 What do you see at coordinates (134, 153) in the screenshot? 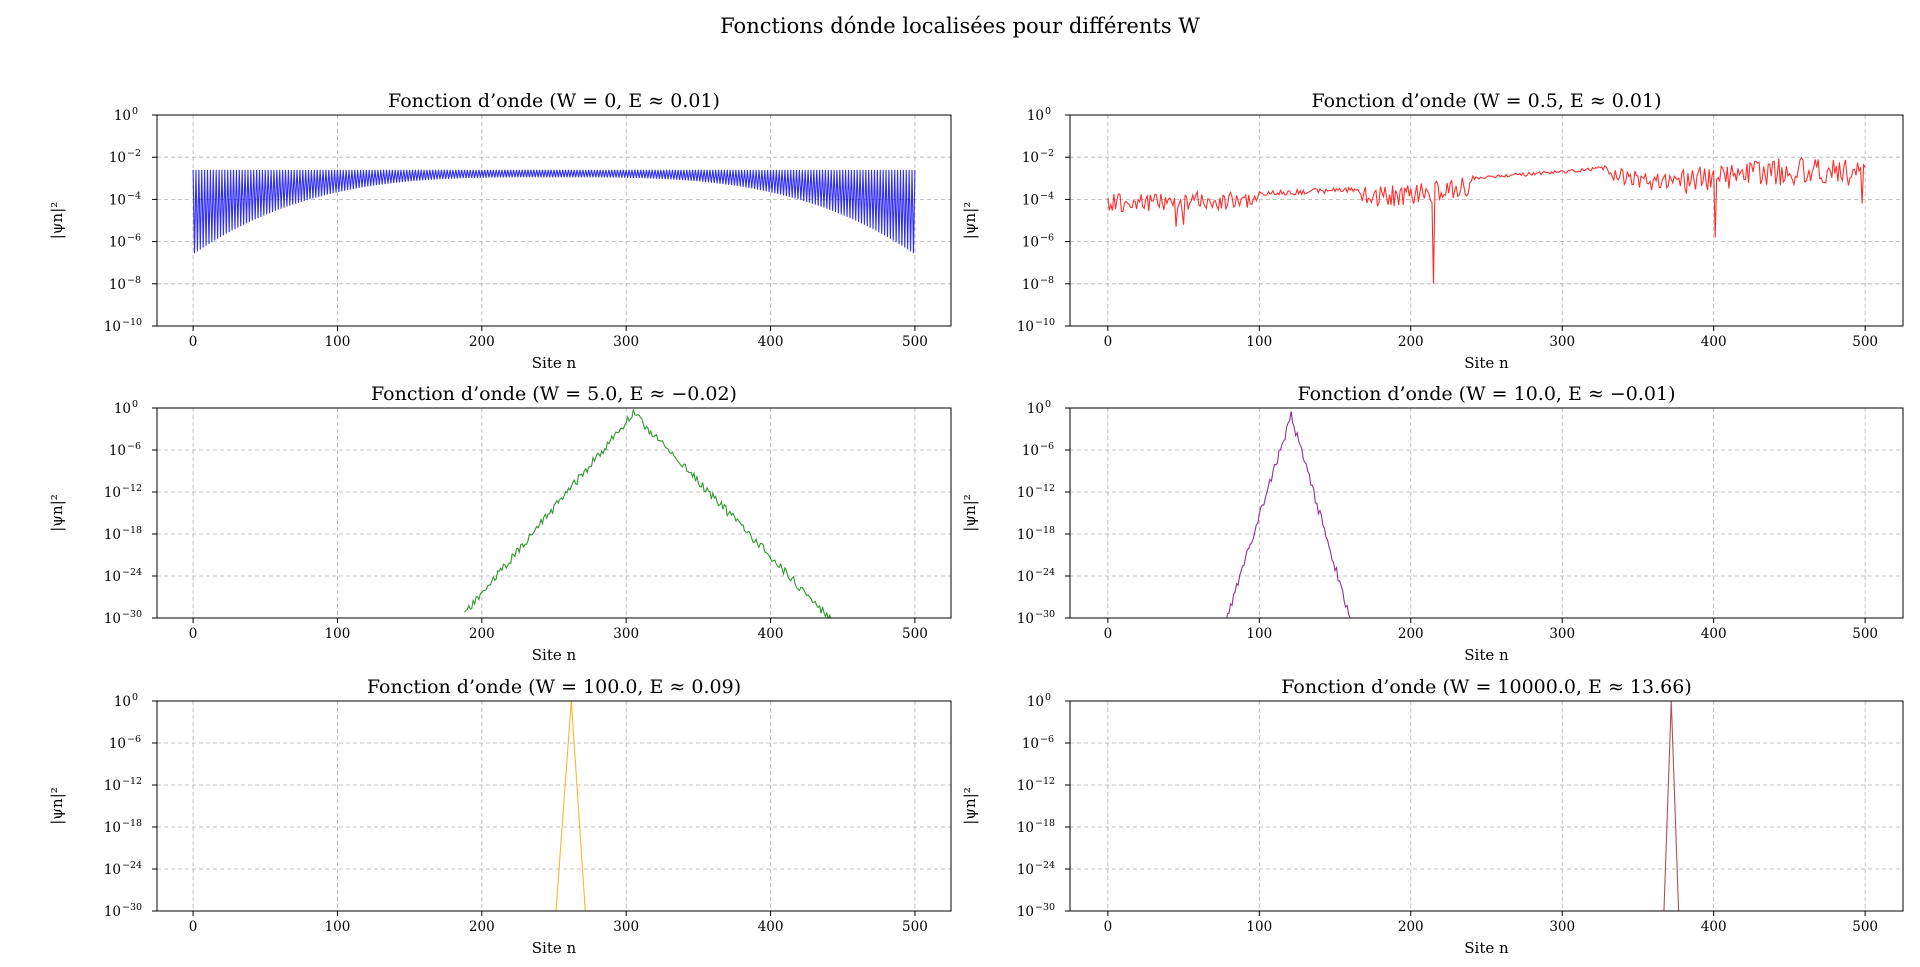
I see `y-tick-exponent: −2` at bounding box center [134, 153].